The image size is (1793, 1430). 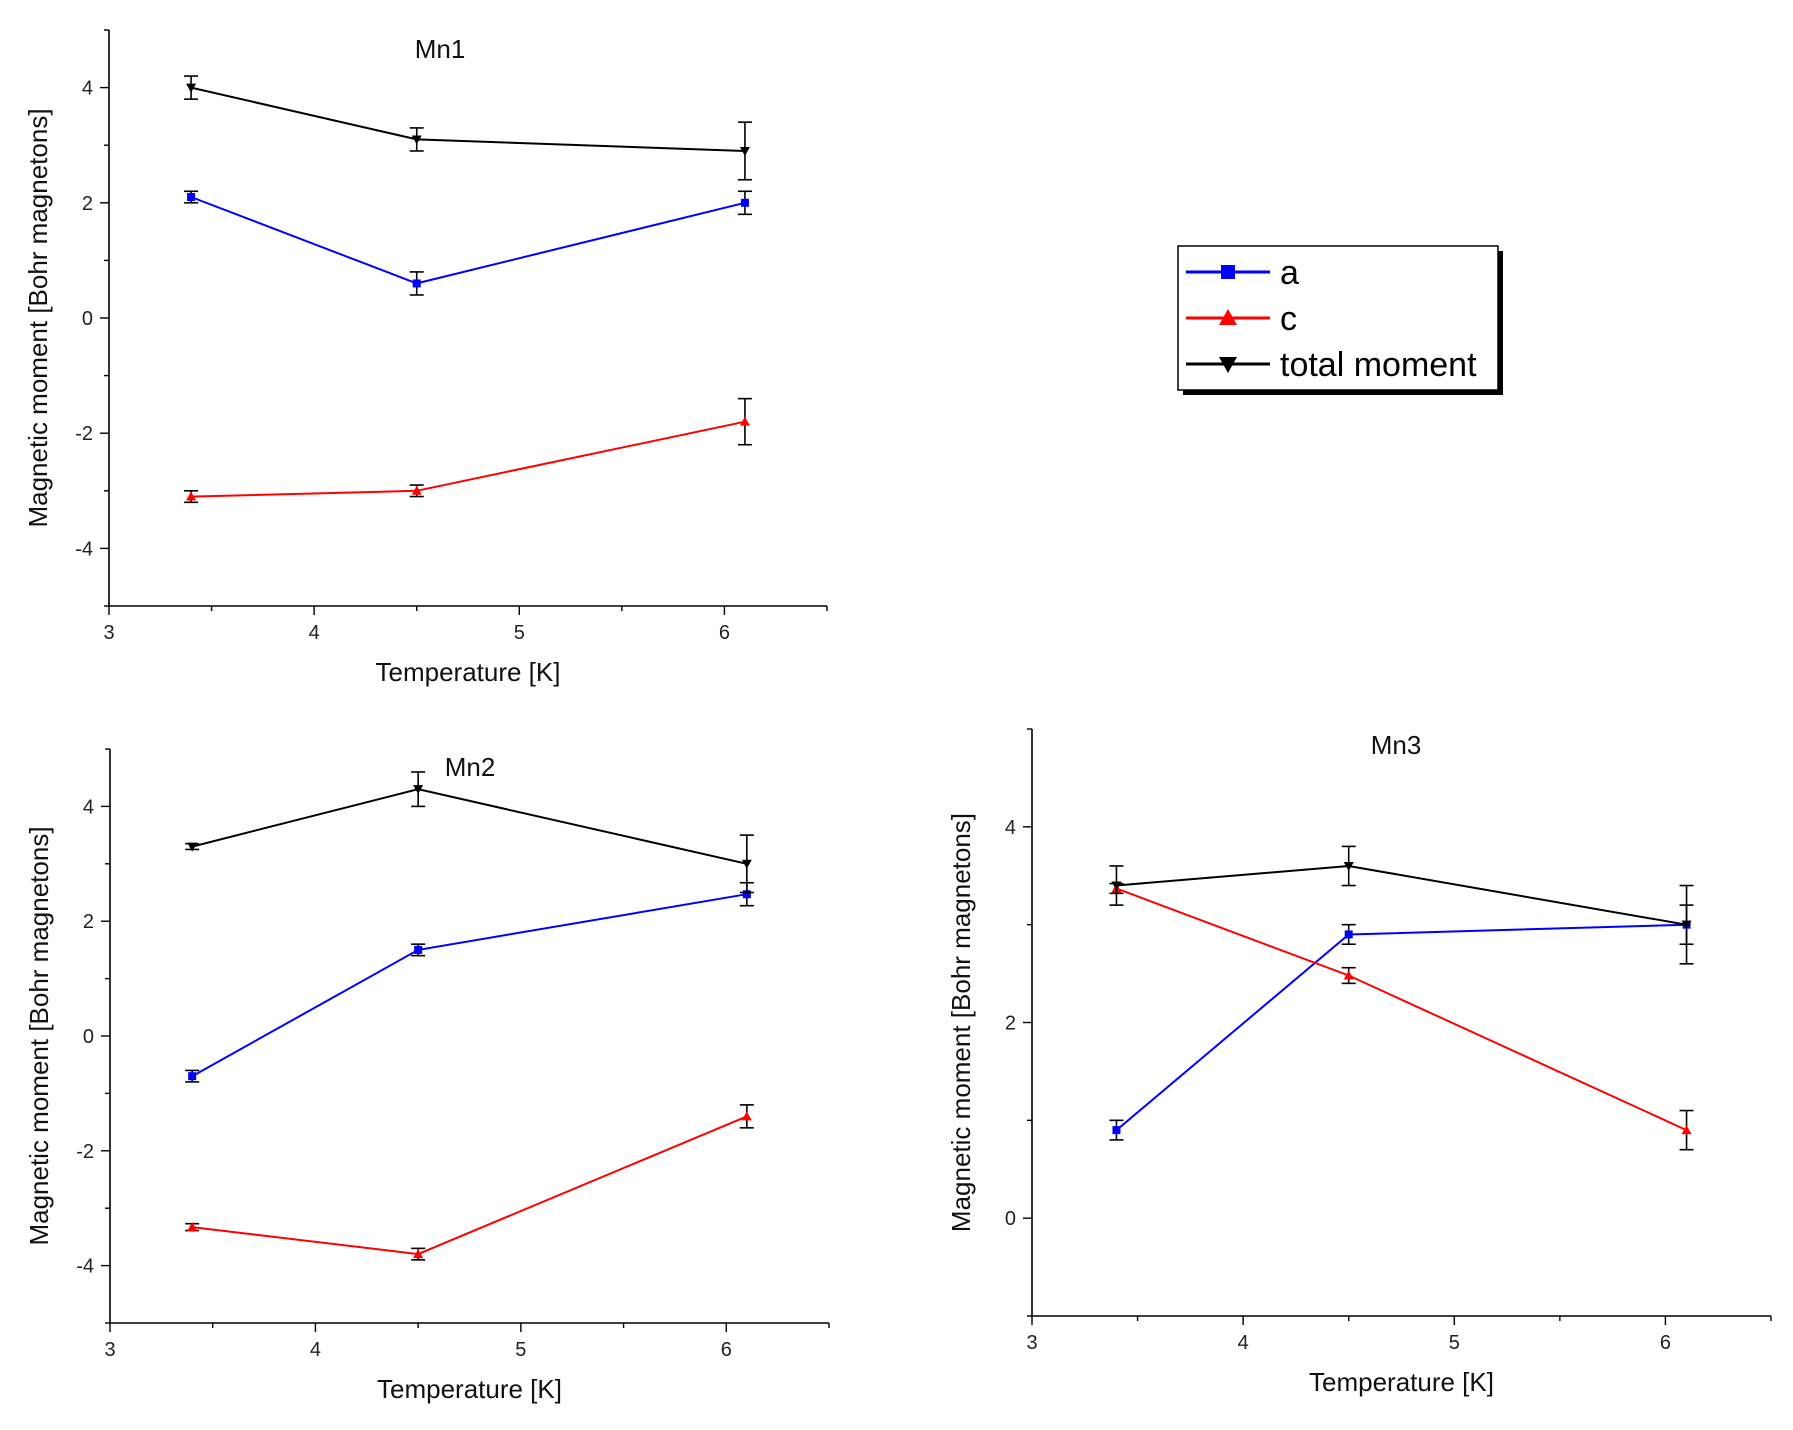 I want to click on panel-title: Mn2, so click(x=470, y=767).